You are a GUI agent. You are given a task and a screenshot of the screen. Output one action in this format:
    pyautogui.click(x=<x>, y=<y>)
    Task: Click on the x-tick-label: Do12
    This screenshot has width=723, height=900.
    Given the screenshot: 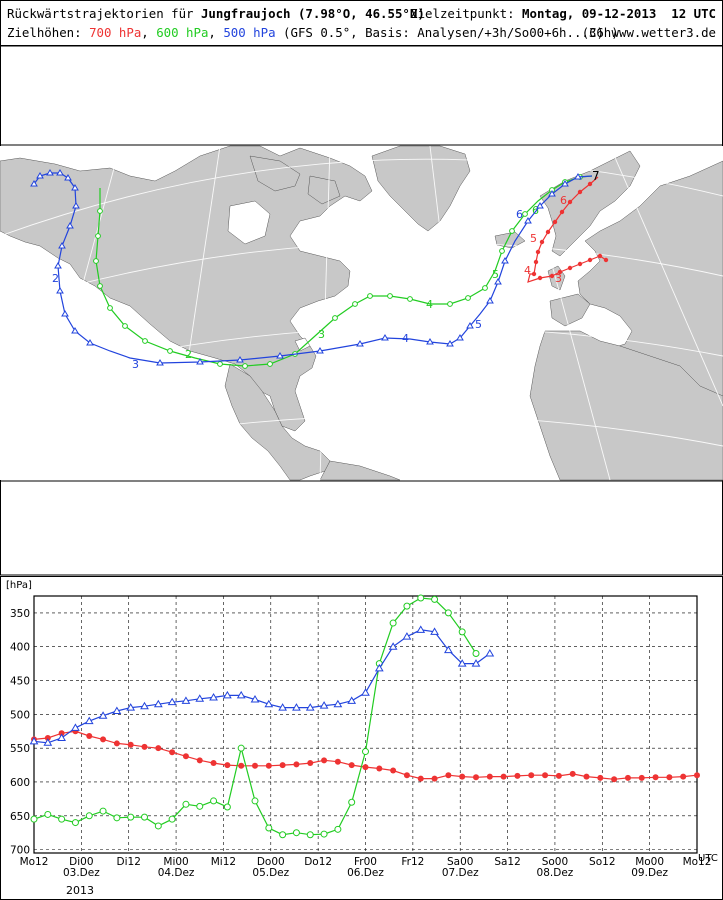 What is the action you would take?
    pyautogui.click(x=318, y=862)
    